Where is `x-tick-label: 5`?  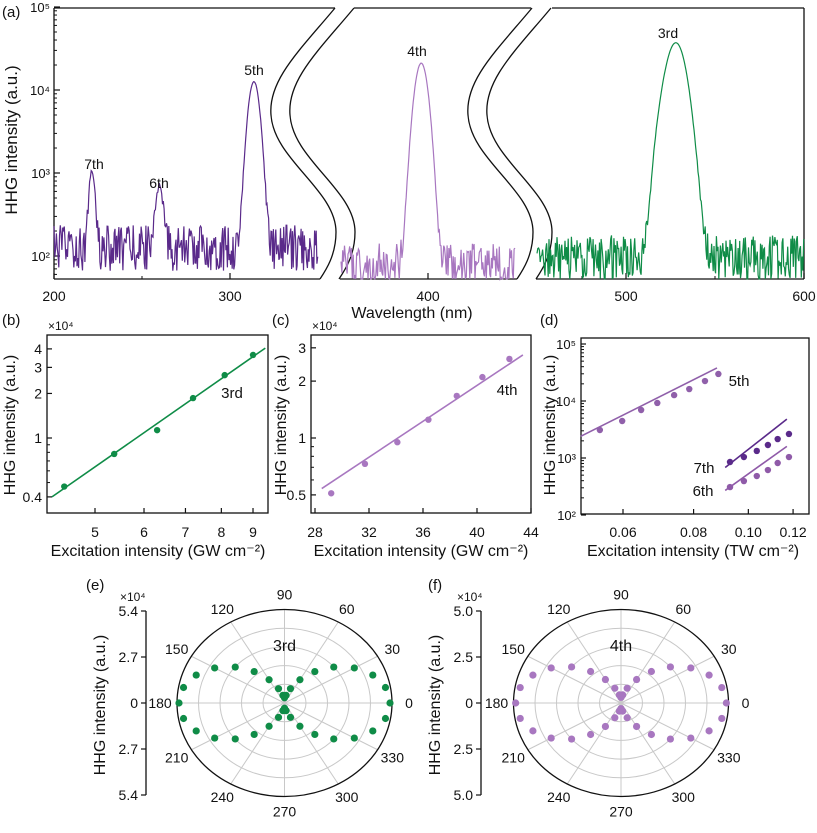 x-tick-label: 5 is located at coordinates (95, 532).